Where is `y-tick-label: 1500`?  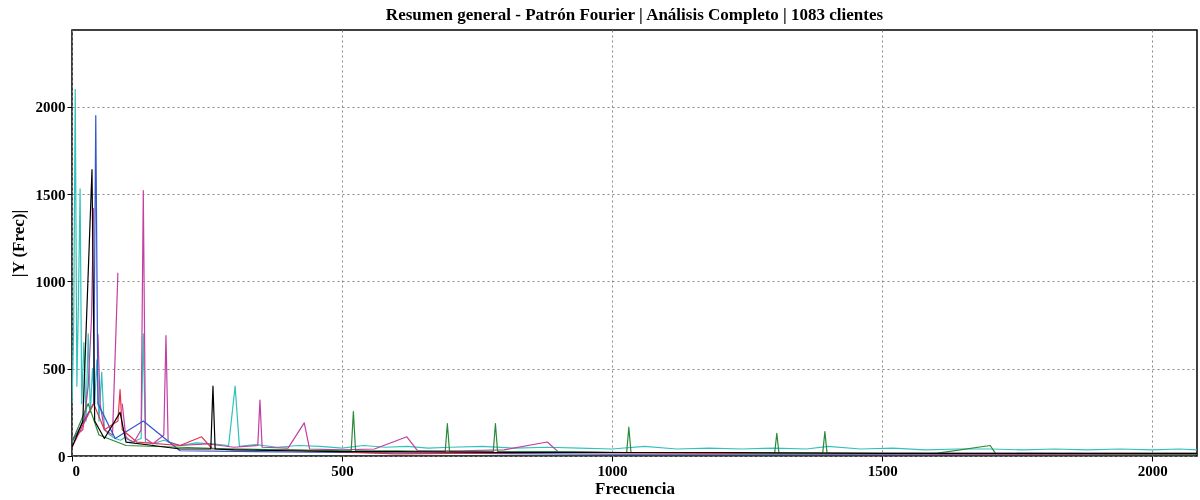 y-tick-label: 1500 is located at coordinates (50, 194).